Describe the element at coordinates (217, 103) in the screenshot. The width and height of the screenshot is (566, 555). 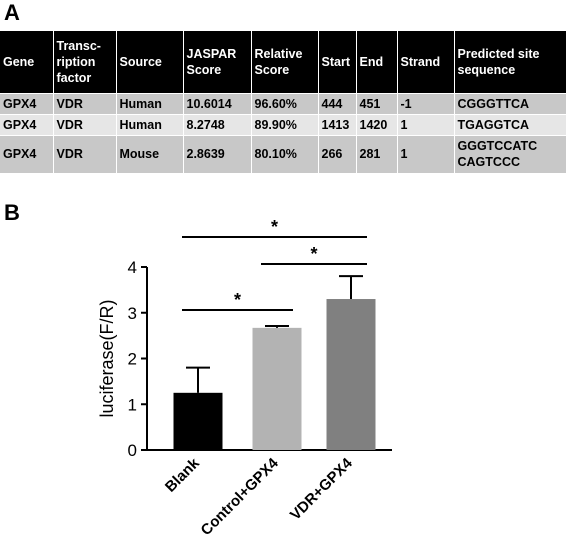
I see `cell-jaspar-score: 10.6014` at that location.